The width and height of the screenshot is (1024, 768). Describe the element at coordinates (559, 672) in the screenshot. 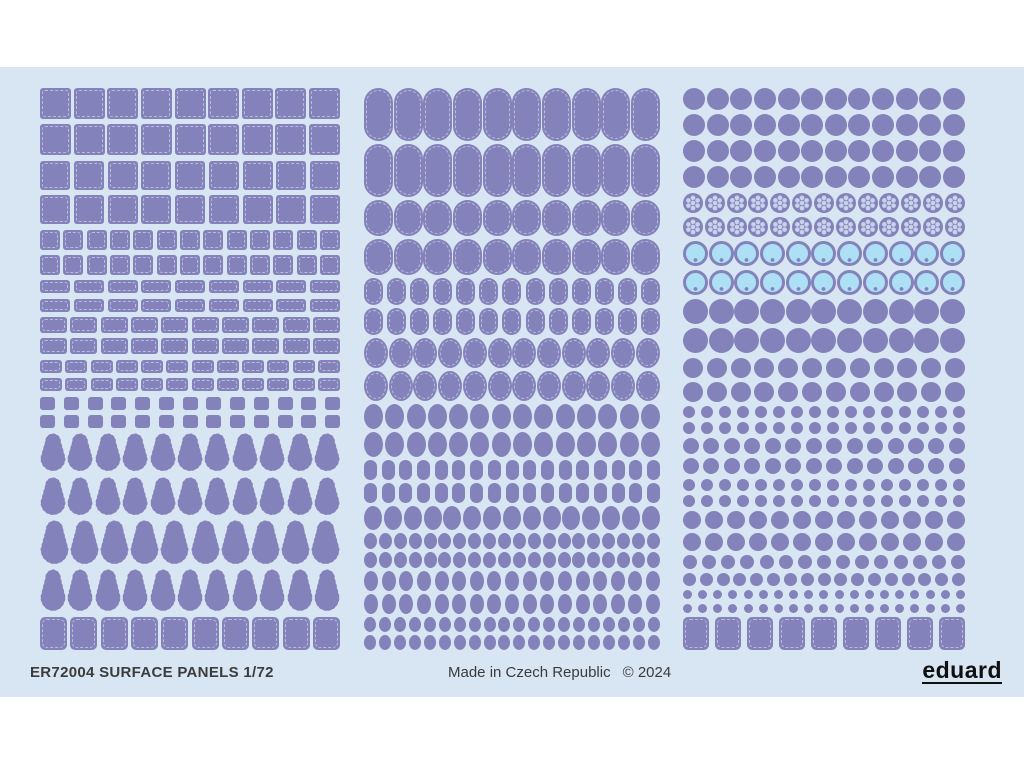

I see `made-in-text: Made in Czech Republic © 2024` at that location.